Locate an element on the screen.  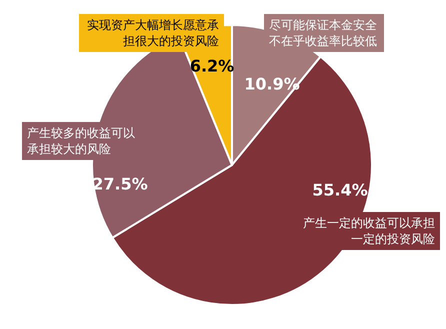
slice-label: 尽可能保证本金安全不在乎收益率比较低 is located at coordinates (323, 33).